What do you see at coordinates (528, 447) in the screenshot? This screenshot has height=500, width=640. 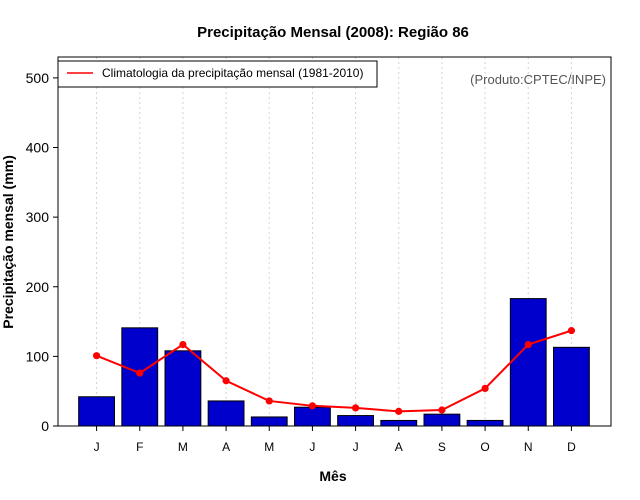 I see `x-tick-label: N` at bounding box center [528, 447].